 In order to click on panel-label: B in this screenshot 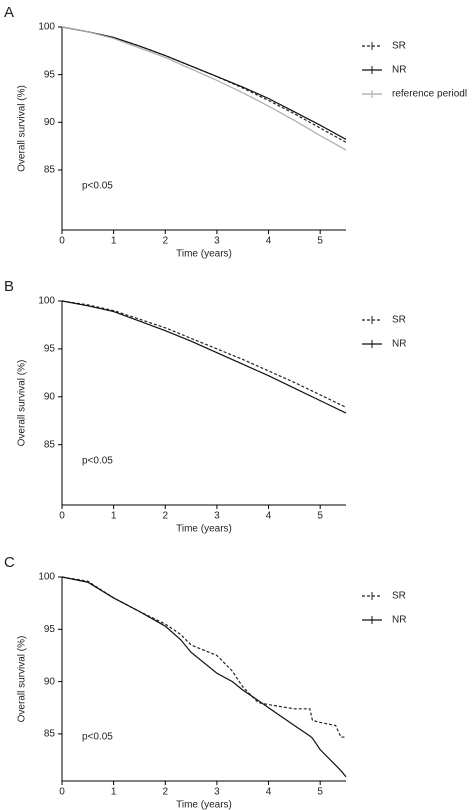, I will do `click(9, 286)`.